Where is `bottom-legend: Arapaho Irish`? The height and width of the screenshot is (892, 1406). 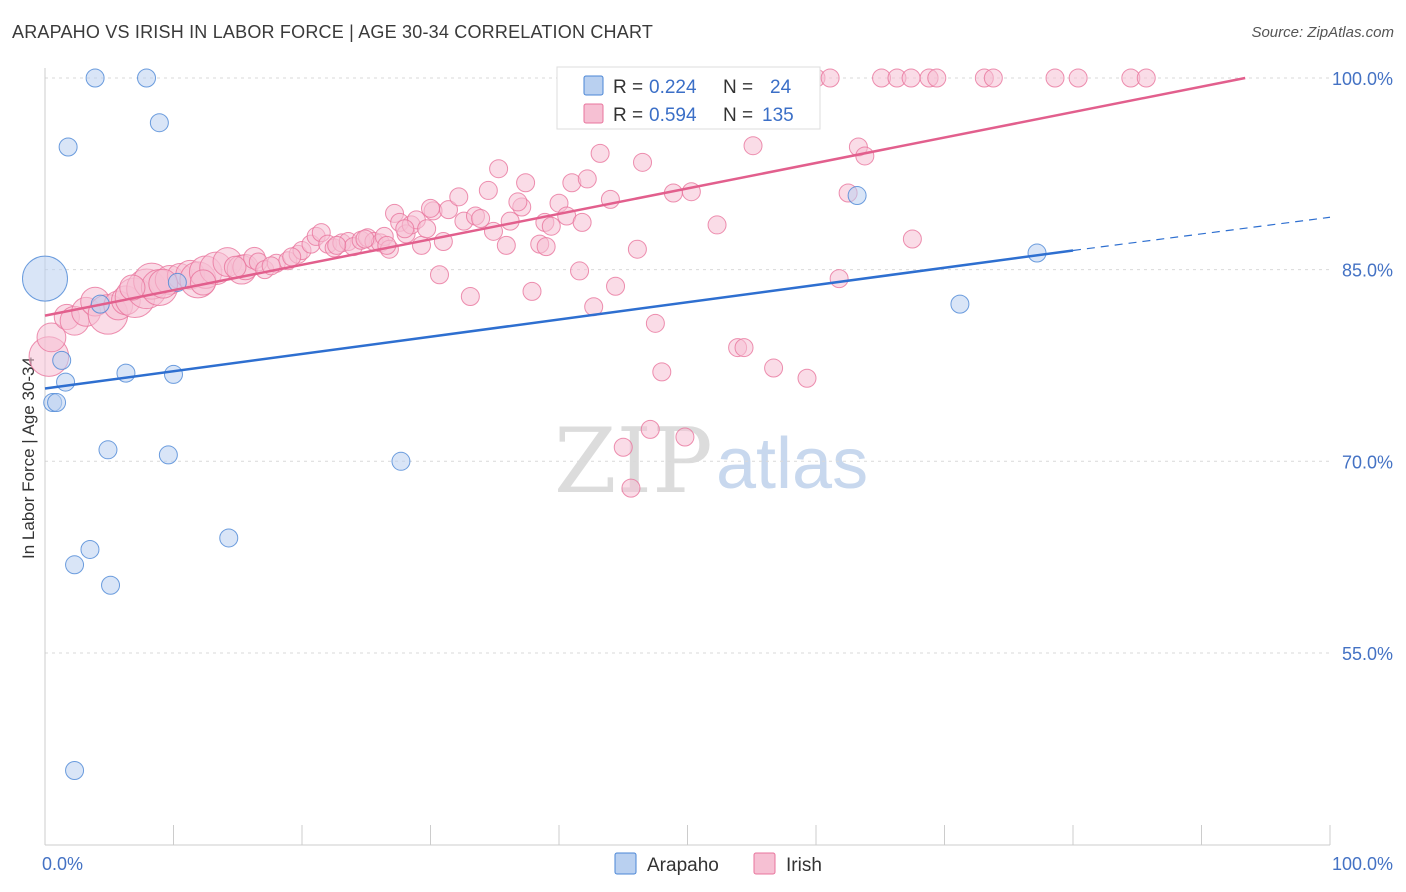
bottom-legend: Arapaho Irish is located at coordinates (718, 864).